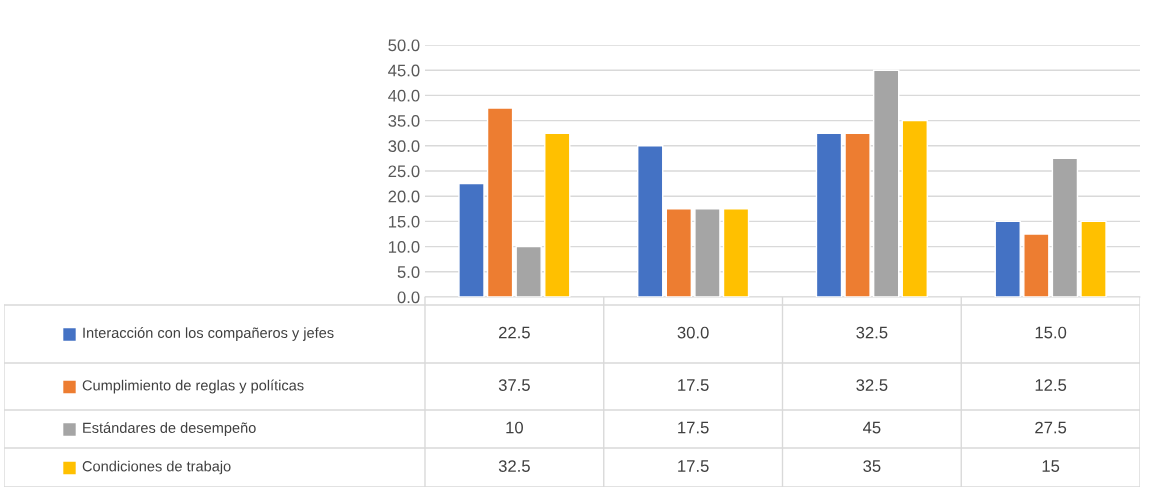 The width and height of the screenshot is (1153, 492). Describe the element at coordinates (404, 95) in the screenshot. I see `y-tick-label: 40.0` at that location.